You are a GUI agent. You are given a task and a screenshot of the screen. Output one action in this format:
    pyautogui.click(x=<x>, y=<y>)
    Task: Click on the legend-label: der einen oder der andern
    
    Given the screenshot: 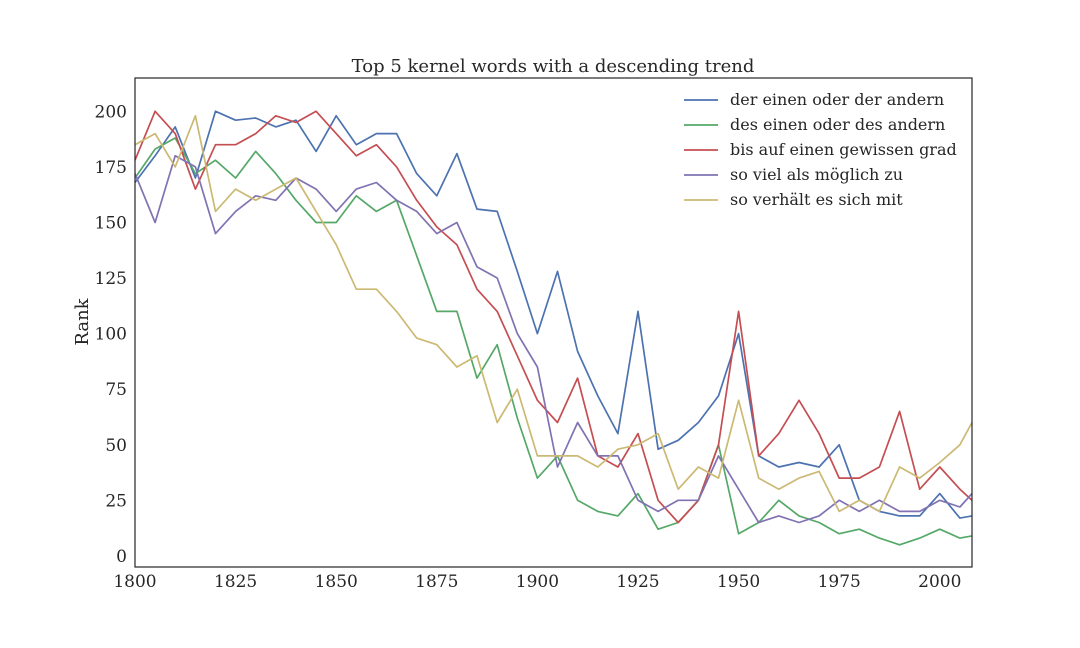 What is the action you would take?
    pyautogui.click(x=837, y=99)
    